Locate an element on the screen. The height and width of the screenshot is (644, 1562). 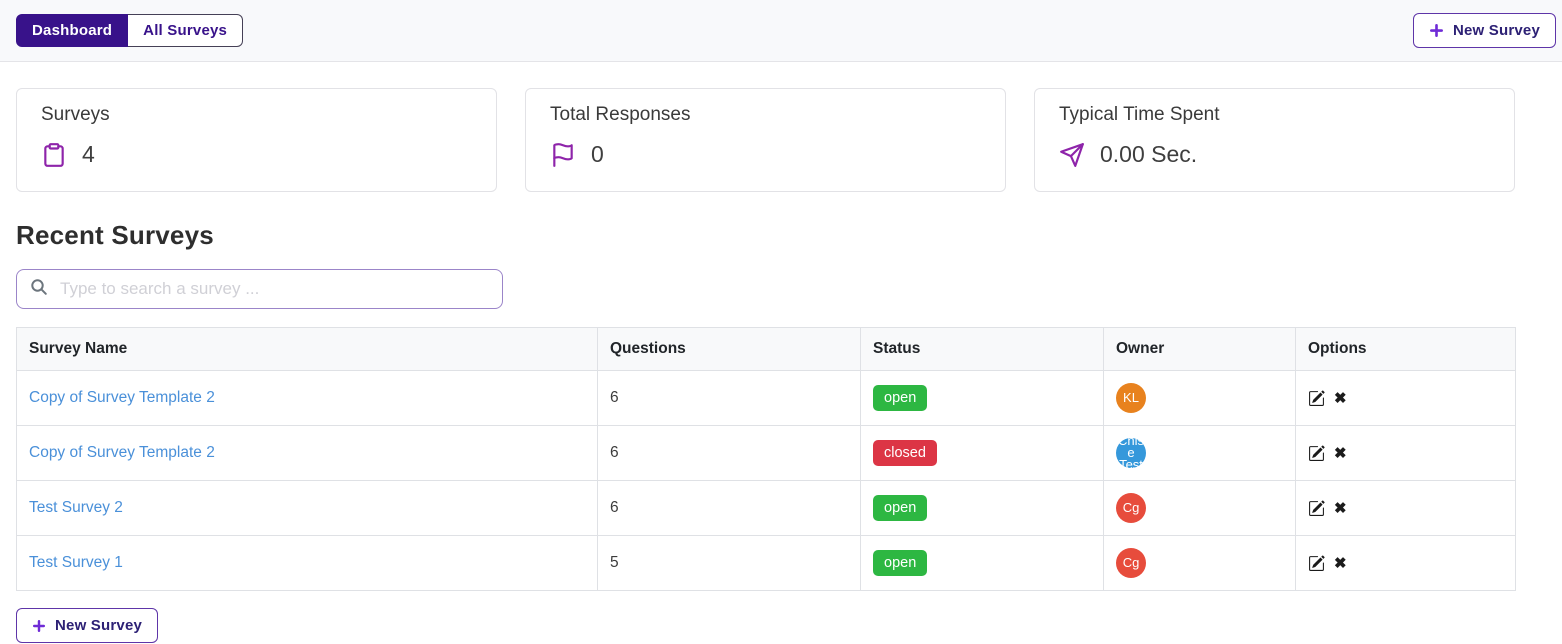
survey-search is located at coordinates (259, 289).